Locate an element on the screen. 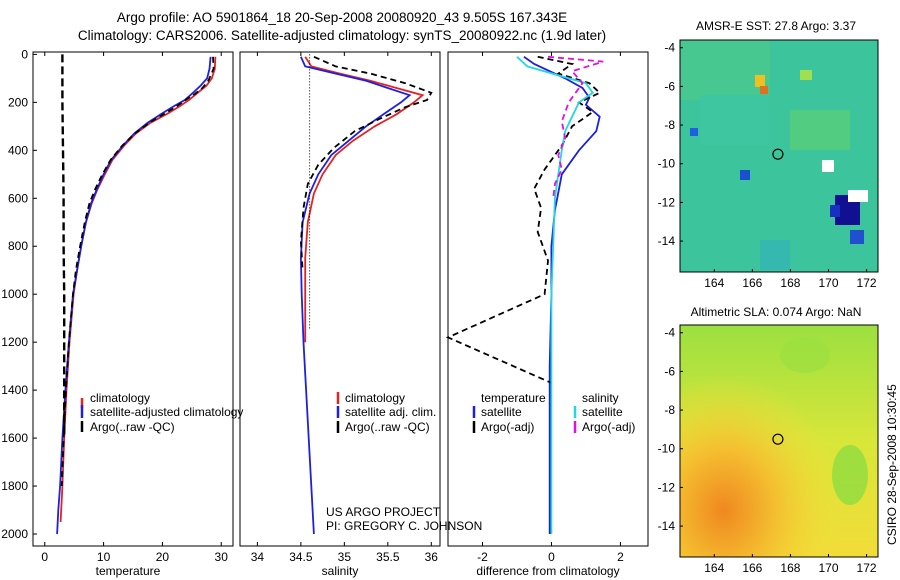 Image resolution: width=900 pixels, height=580 pixels. salinity-series is located at coordinates (366, 294).